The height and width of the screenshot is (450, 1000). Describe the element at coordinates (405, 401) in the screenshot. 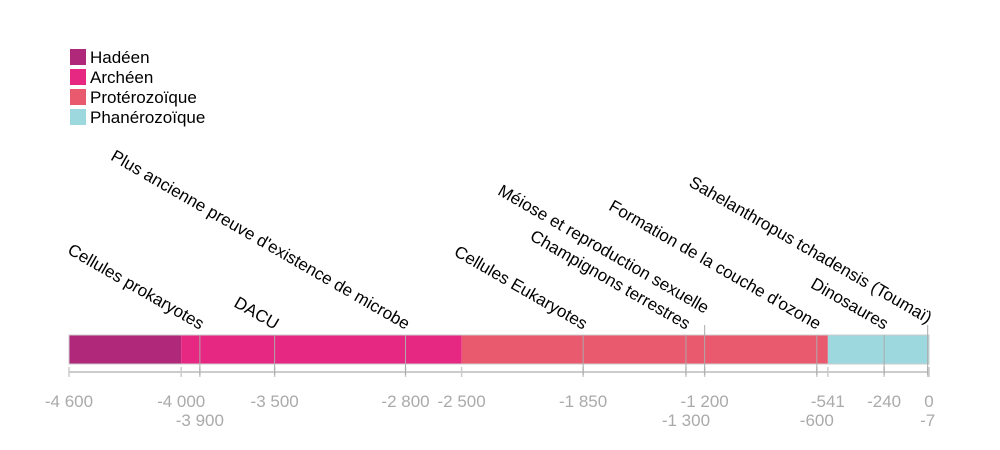

I see `tick-label: -2 800` at that location.